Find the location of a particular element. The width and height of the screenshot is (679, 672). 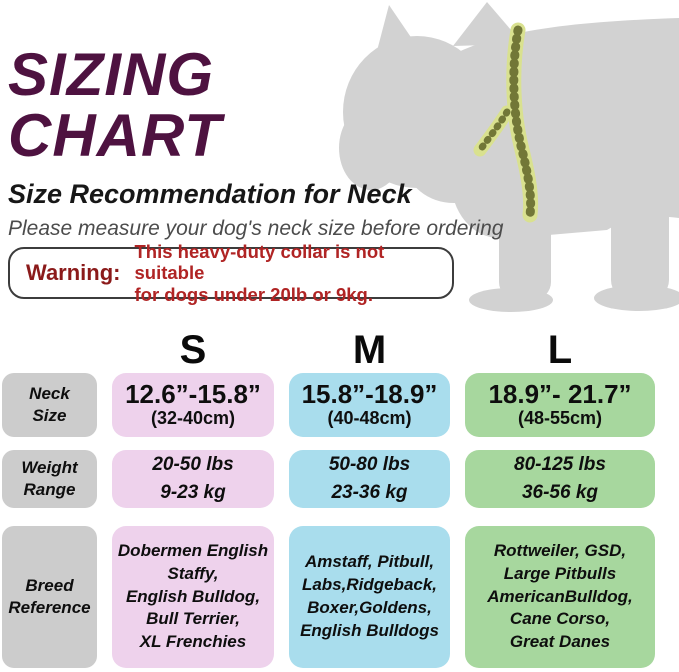

neck-size-cell-m: 15.8”-18.9” (40-48cm) is located at coordinates (369, 405).